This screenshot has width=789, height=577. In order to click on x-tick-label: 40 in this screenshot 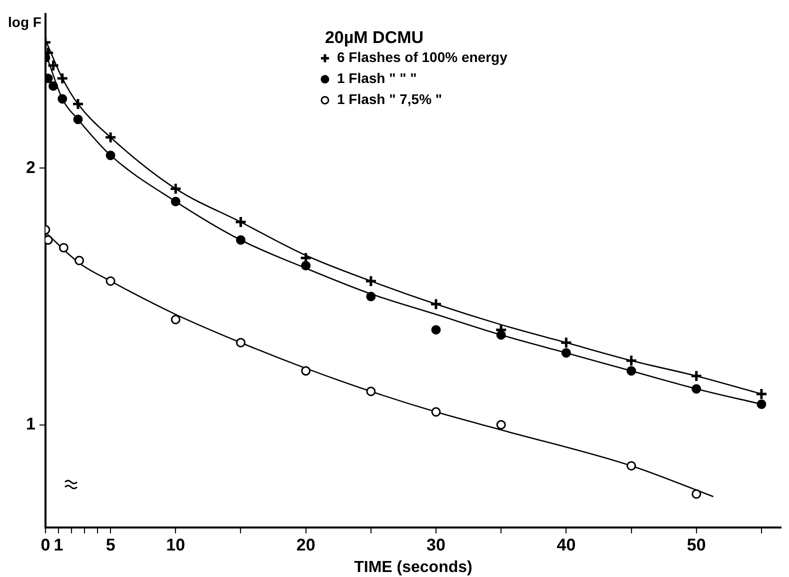, I will do `click(566, 544)`.